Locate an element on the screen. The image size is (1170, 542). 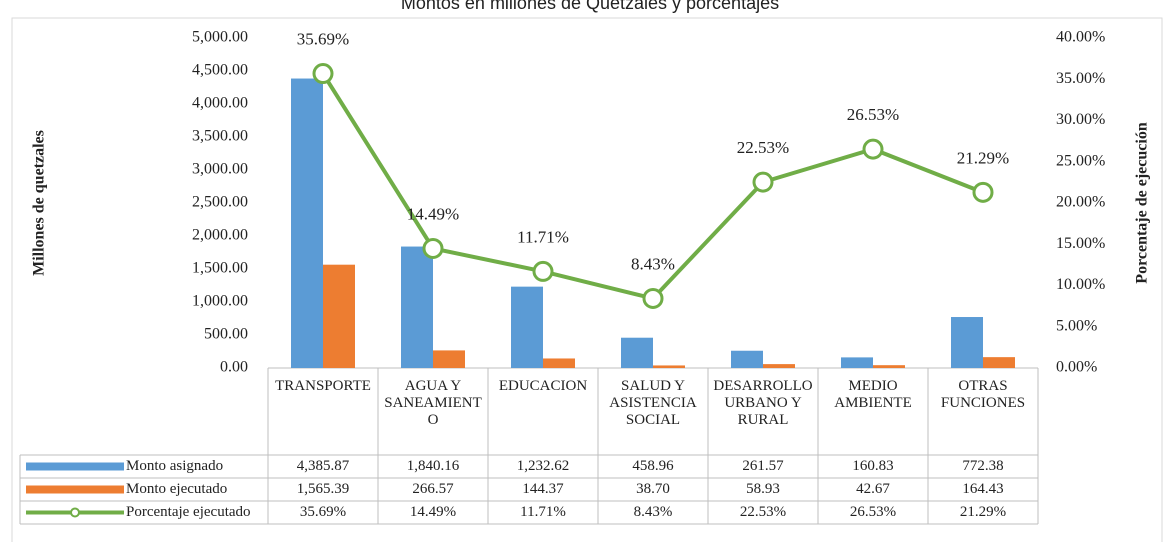
x-tick-label: AGUA Y SANEAMIENTO is located at coordinates (433, 403).